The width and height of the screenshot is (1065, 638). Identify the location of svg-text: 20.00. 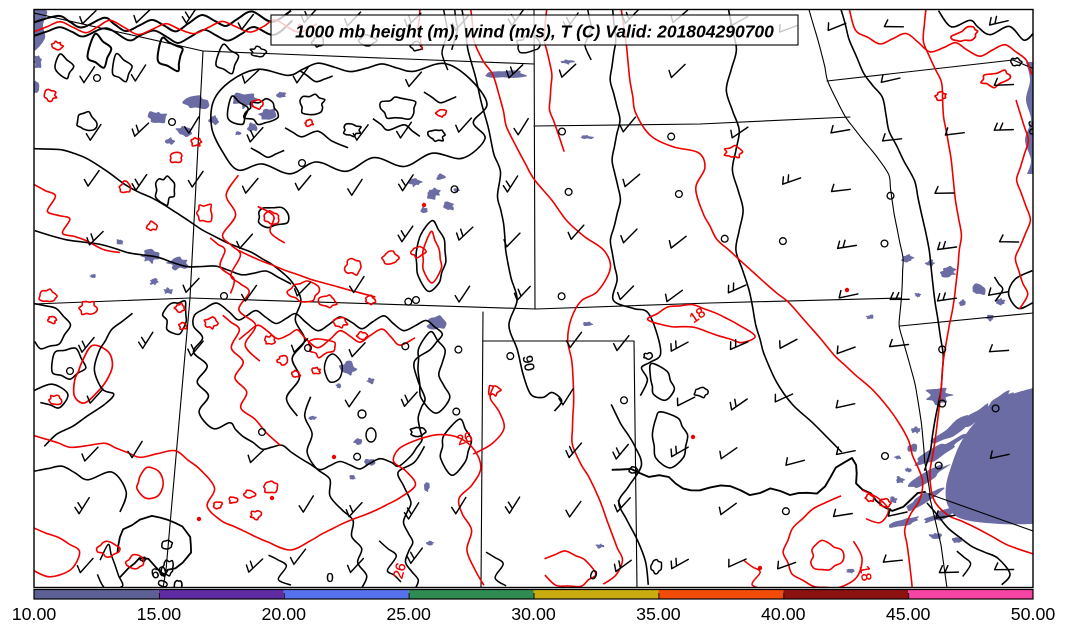
(284, 614).